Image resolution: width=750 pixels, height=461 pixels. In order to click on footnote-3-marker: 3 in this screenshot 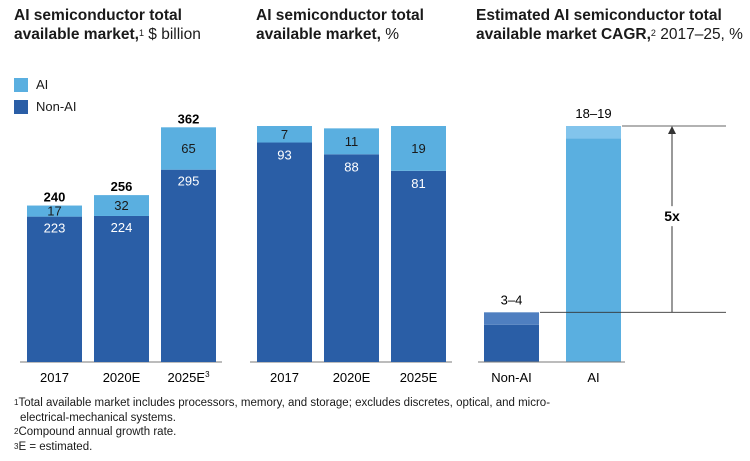, I will do `click(16, 446)`.